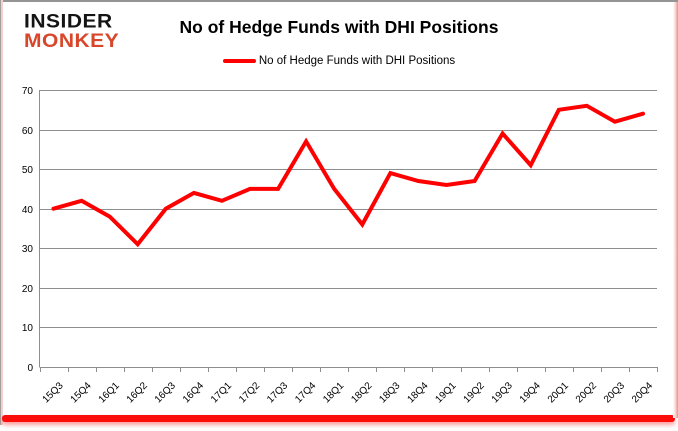 The width and height of the screenshot is (678, 431). I want to click on x-tick-label: 18Q1, so click(333, 392).